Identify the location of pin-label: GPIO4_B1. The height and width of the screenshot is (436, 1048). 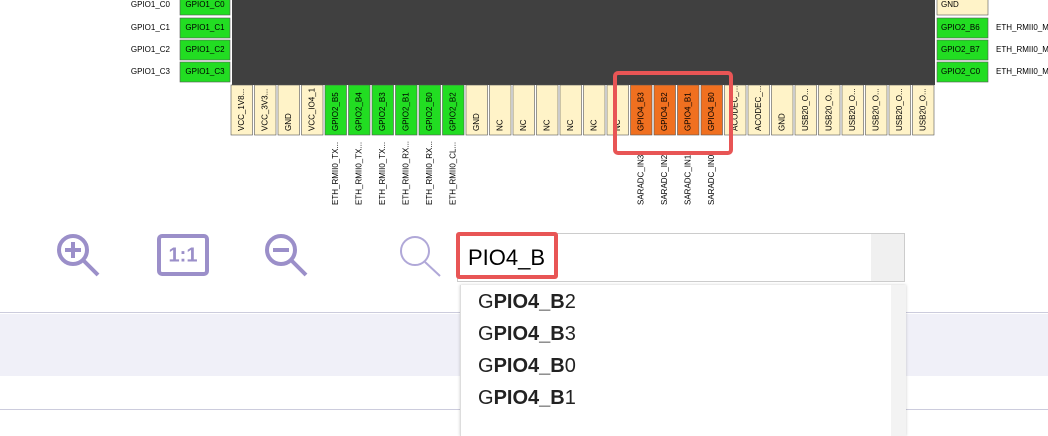
(687, 111).